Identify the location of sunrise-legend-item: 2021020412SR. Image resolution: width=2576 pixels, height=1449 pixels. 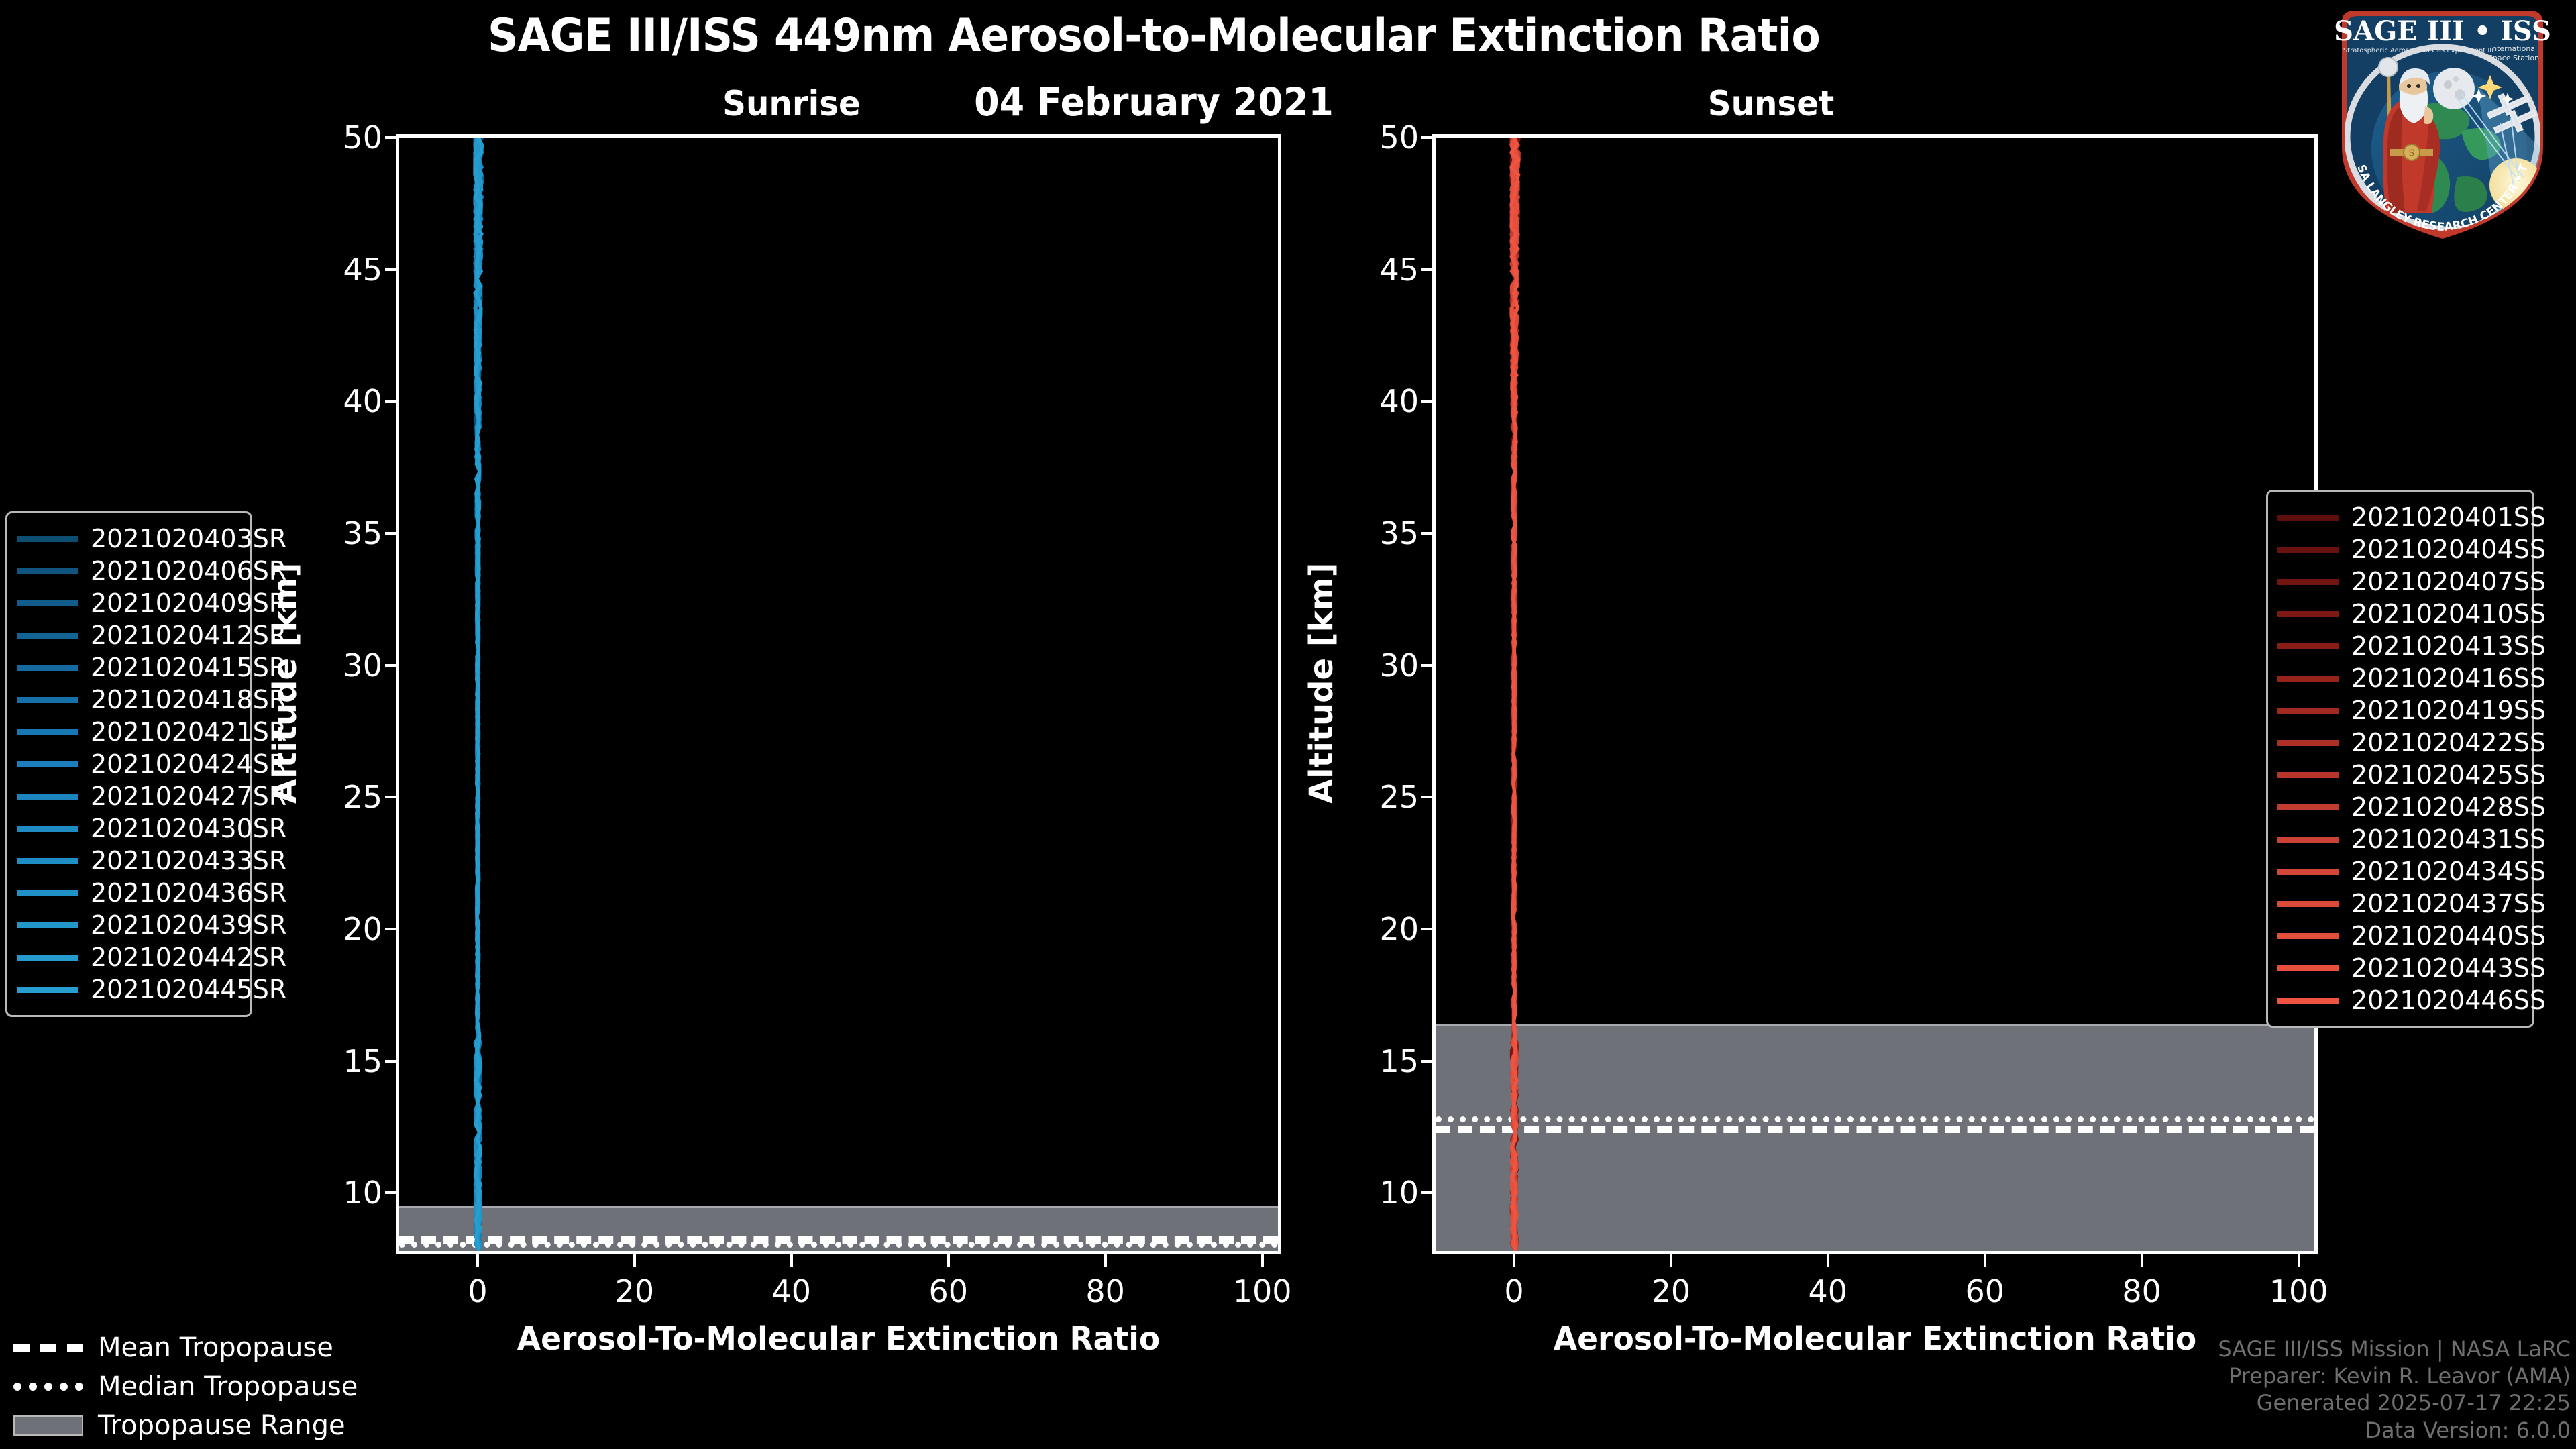
(151, 635).